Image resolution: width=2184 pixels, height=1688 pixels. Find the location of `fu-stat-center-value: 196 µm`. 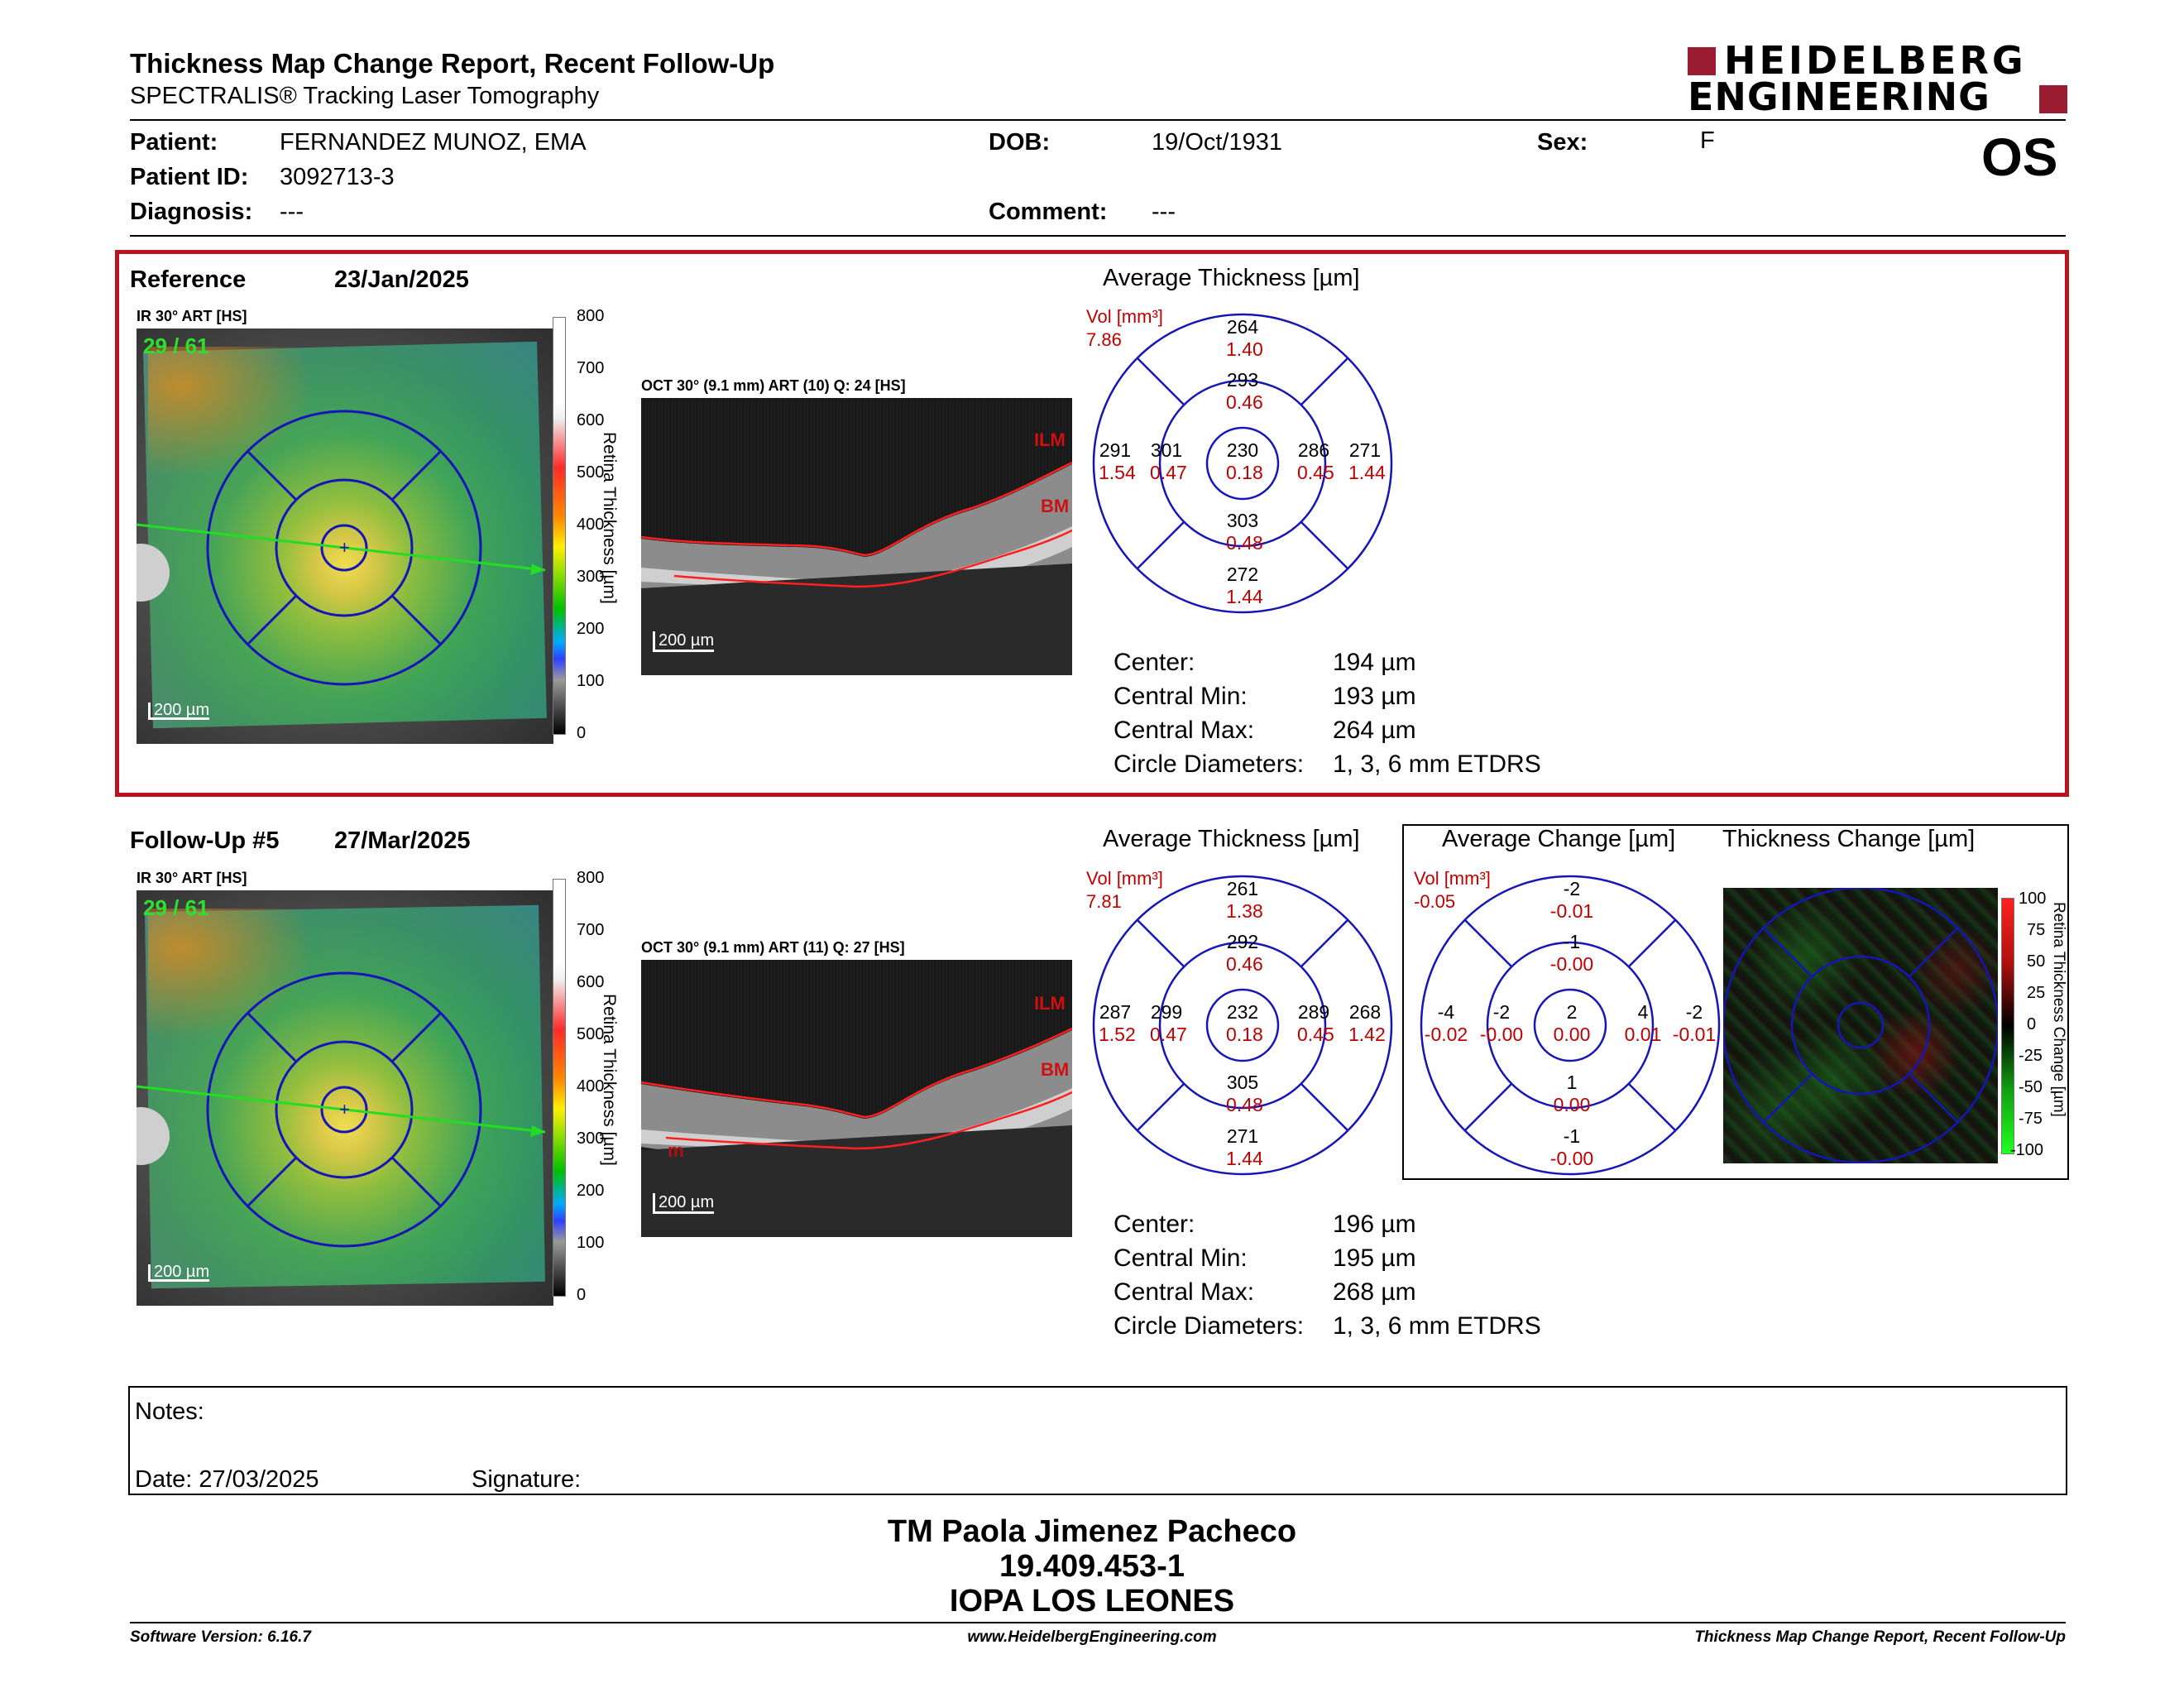

fu-stat-center-value: 196 µm is located at coordinates (1374, 1224).